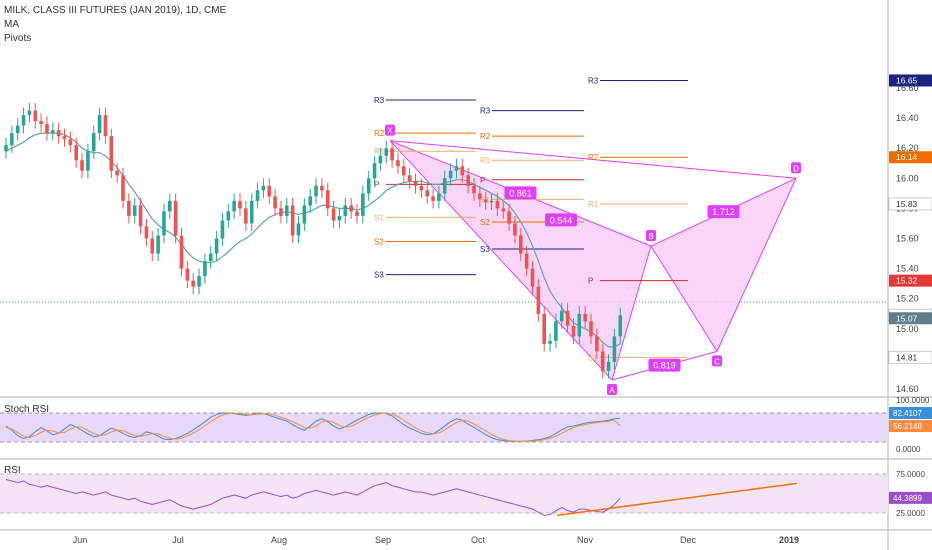 Image resolution: width=932 pixels, height=550 pixels. Describe the element at coordinates (12, 470) in the screenshot. I see `rsi-legend: RSI` at that location.